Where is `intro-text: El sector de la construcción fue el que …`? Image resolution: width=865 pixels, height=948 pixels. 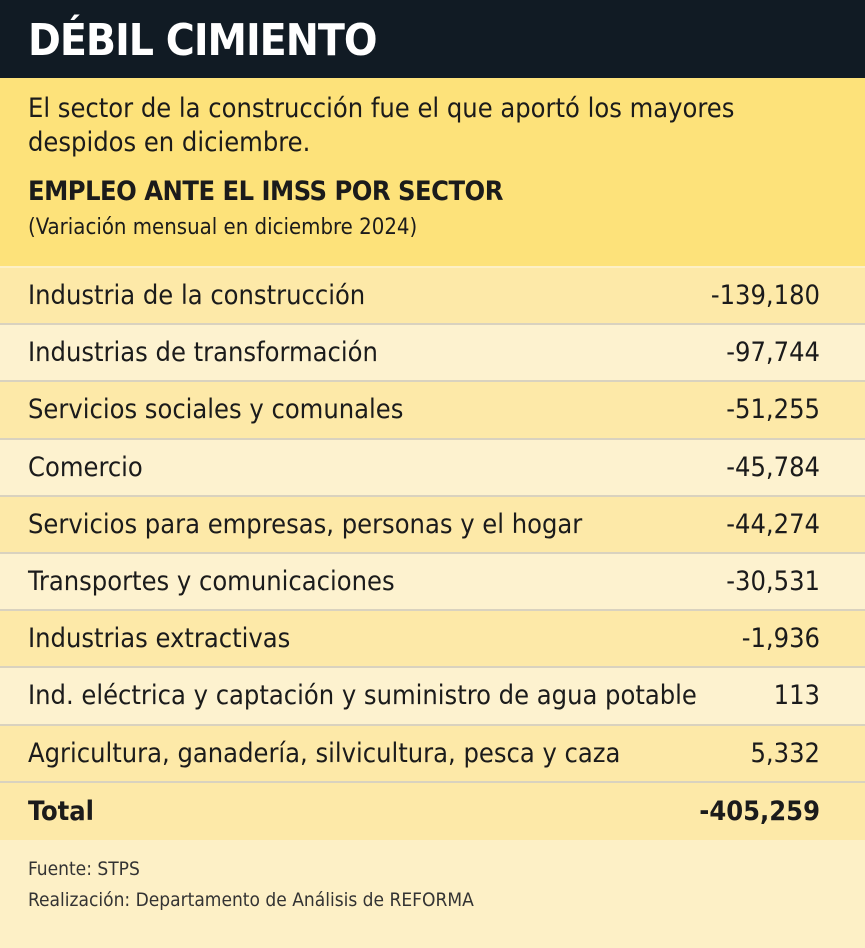 intro-text: El sector de la construcción fue el que … is located at coordinates (381, 125).